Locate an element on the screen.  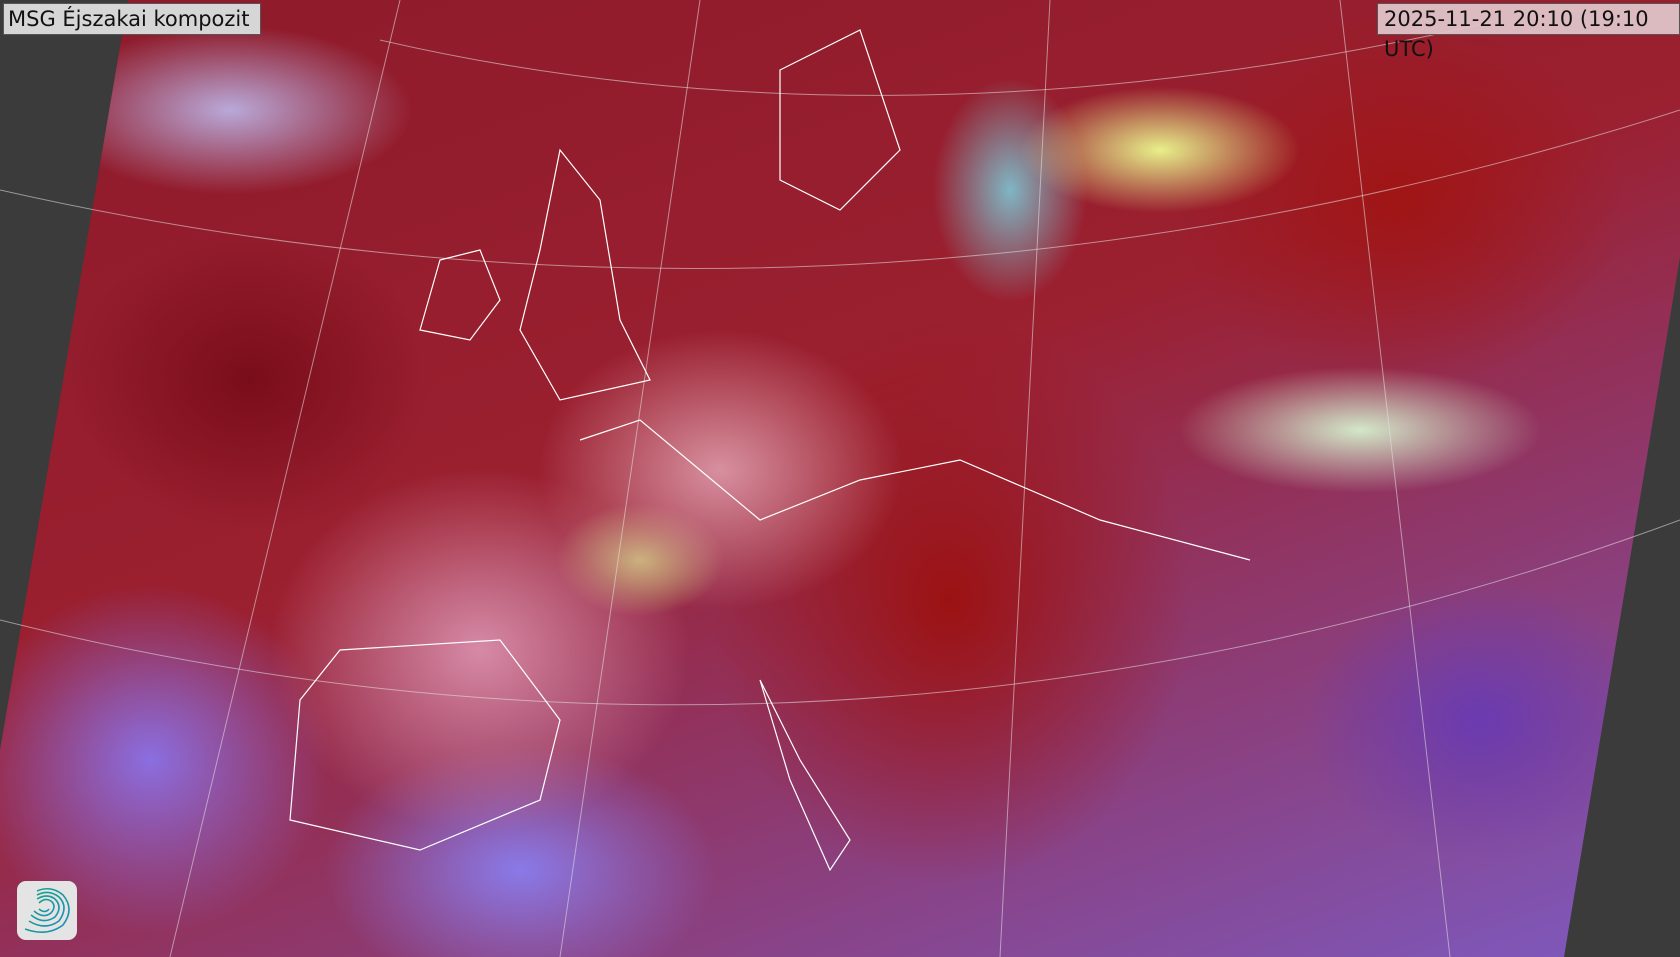
parallel-line is located at coordinates (940, 57).